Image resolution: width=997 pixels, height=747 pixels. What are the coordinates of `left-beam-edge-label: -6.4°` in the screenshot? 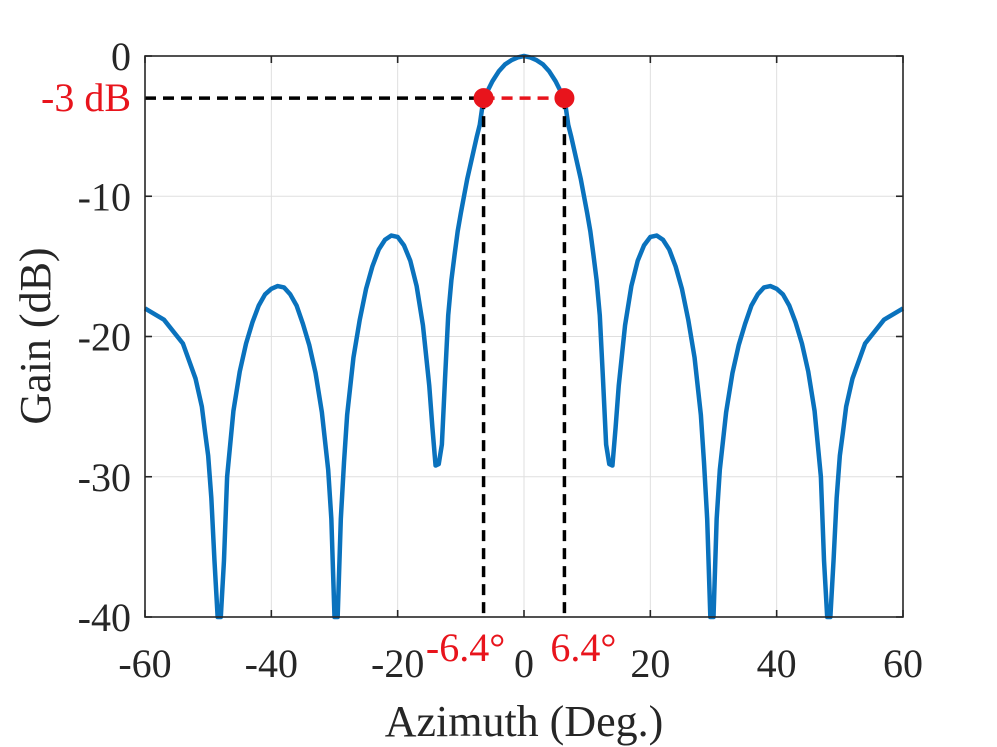 It's located at (465, 647).